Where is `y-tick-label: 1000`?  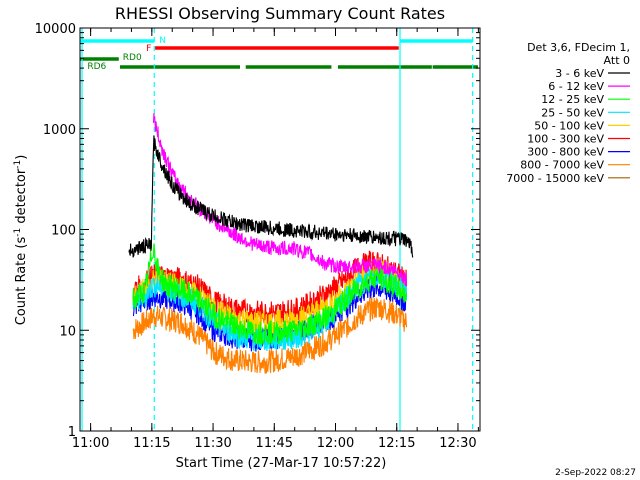
y-tick-label: 1000 is located at coordinates (59, 130).